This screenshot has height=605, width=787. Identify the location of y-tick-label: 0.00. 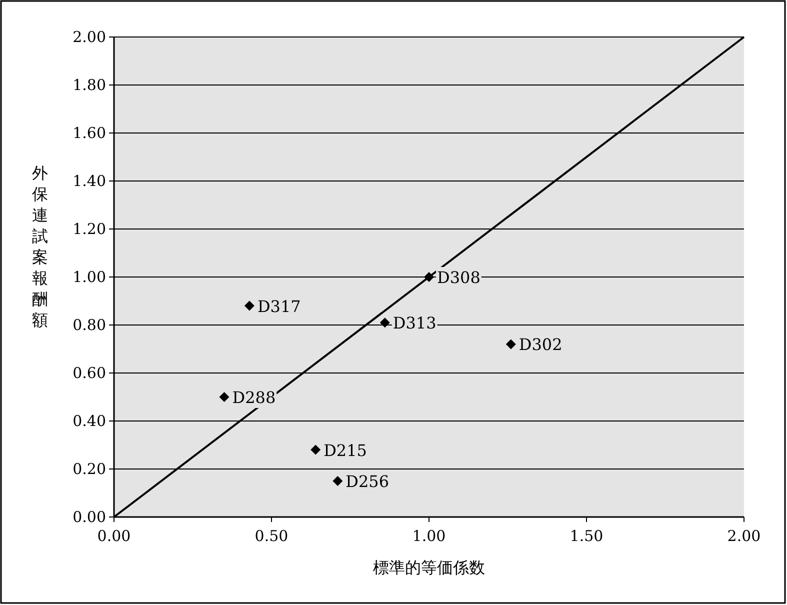
(89, 517).